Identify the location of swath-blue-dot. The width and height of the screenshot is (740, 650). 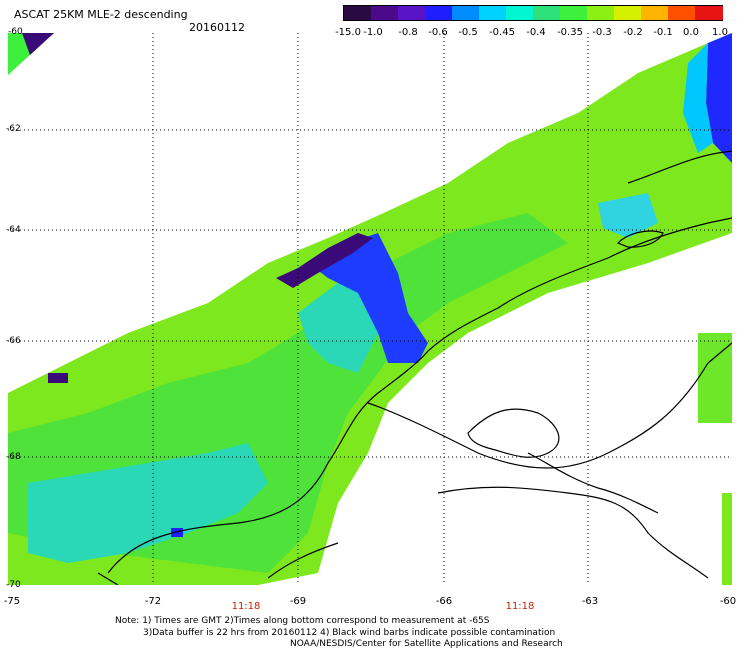
(177, 532).